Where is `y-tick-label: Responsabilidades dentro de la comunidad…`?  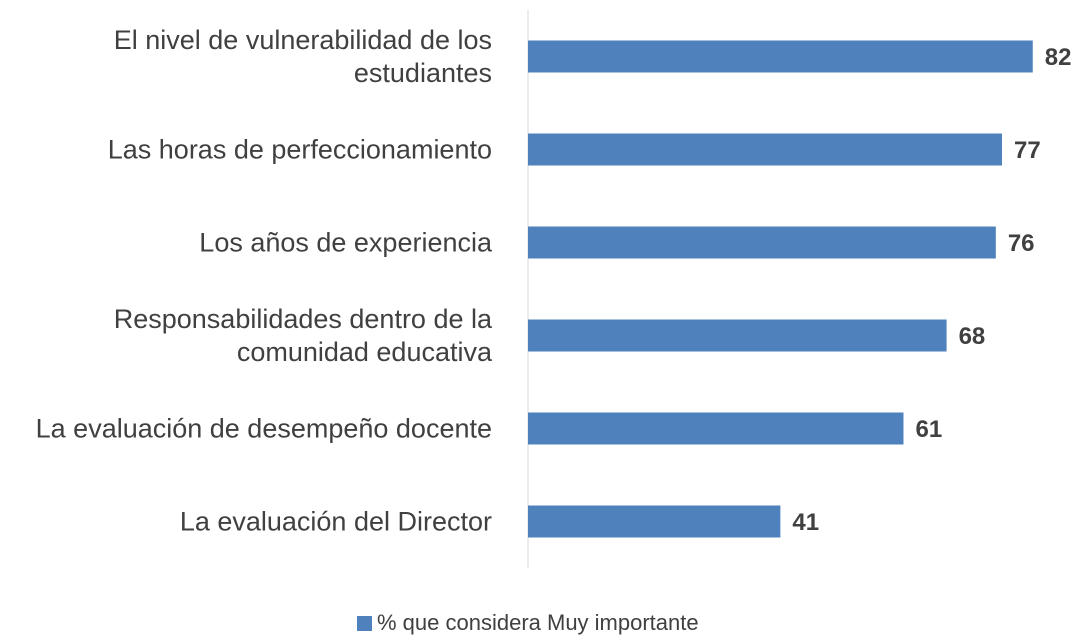
y-tick-label: Responsabilidades dentro de la comunidad… is located at coordinates (302, 335).